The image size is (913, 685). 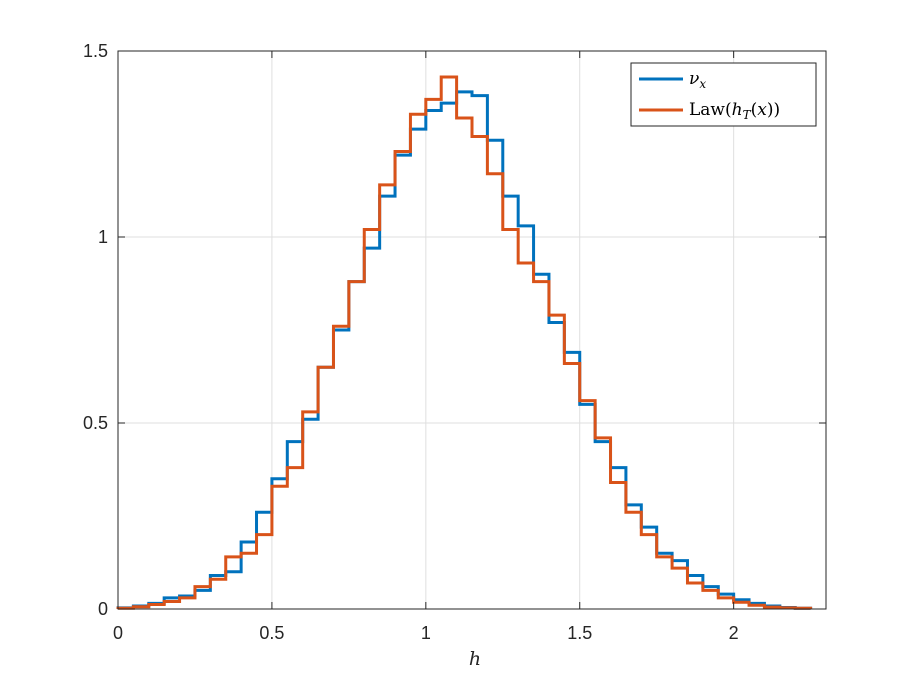 I want to click on x-tick-label: 1, so click(x=426, y=633).